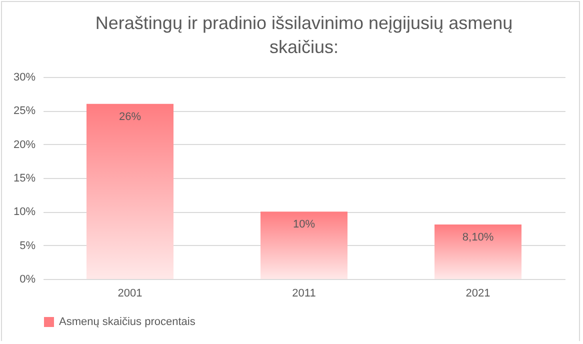 This screenshot has height=344, width=583. What do you see at coordinates (28, 280) in the screenshot?
I see `y-tick-label: 0%` at bounding box center [28, 280].